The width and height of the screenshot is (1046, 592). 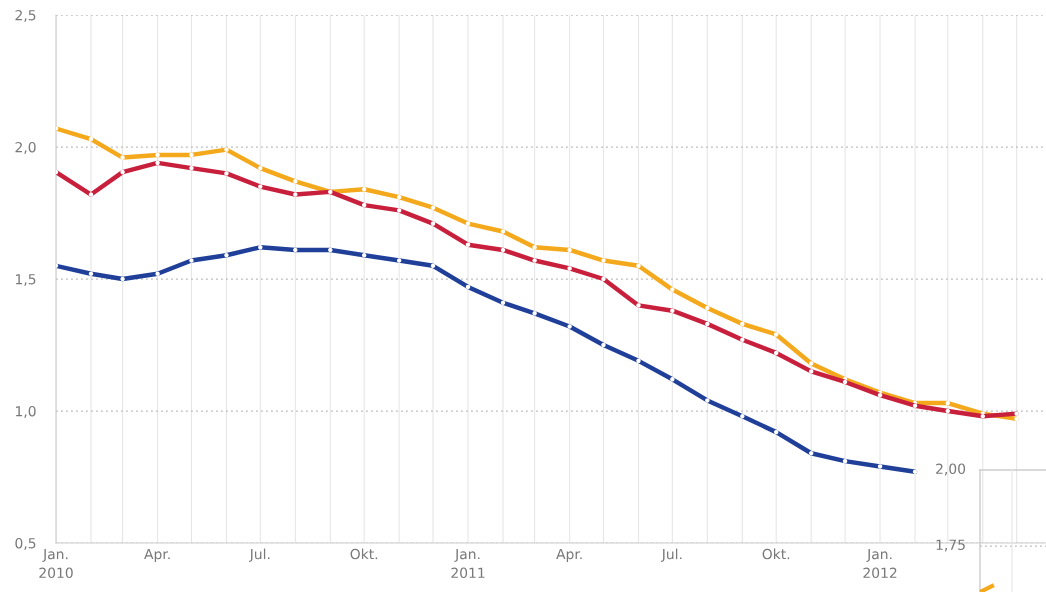 What do you see at coordinates (25, 147) in the screenshot?
I see `y-tick-label: 2,0` at bounding box center [25, 147].